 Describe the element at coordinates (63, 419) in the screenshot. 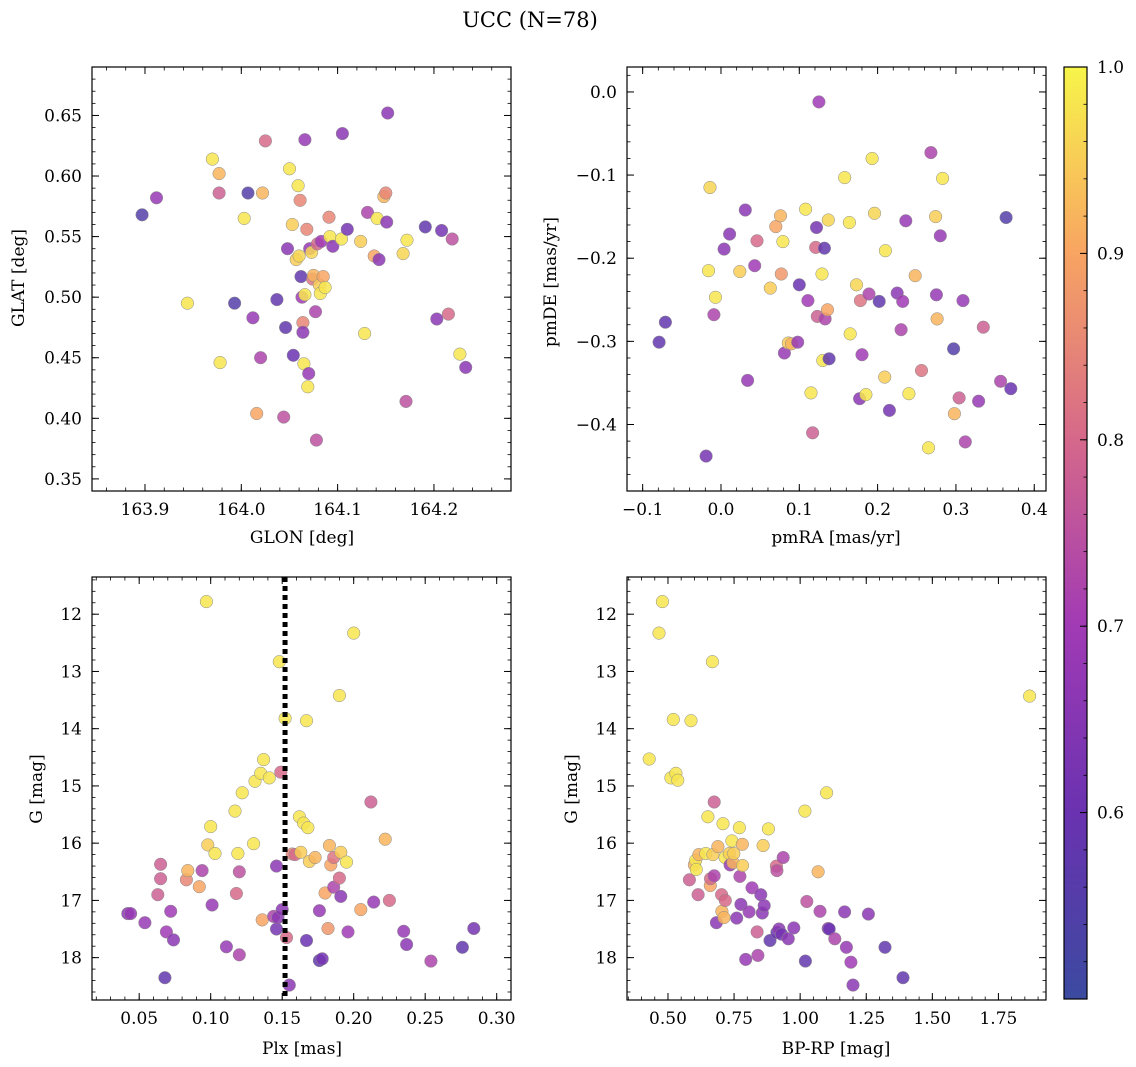

I see `y-tick-label: 0.40` at that location.